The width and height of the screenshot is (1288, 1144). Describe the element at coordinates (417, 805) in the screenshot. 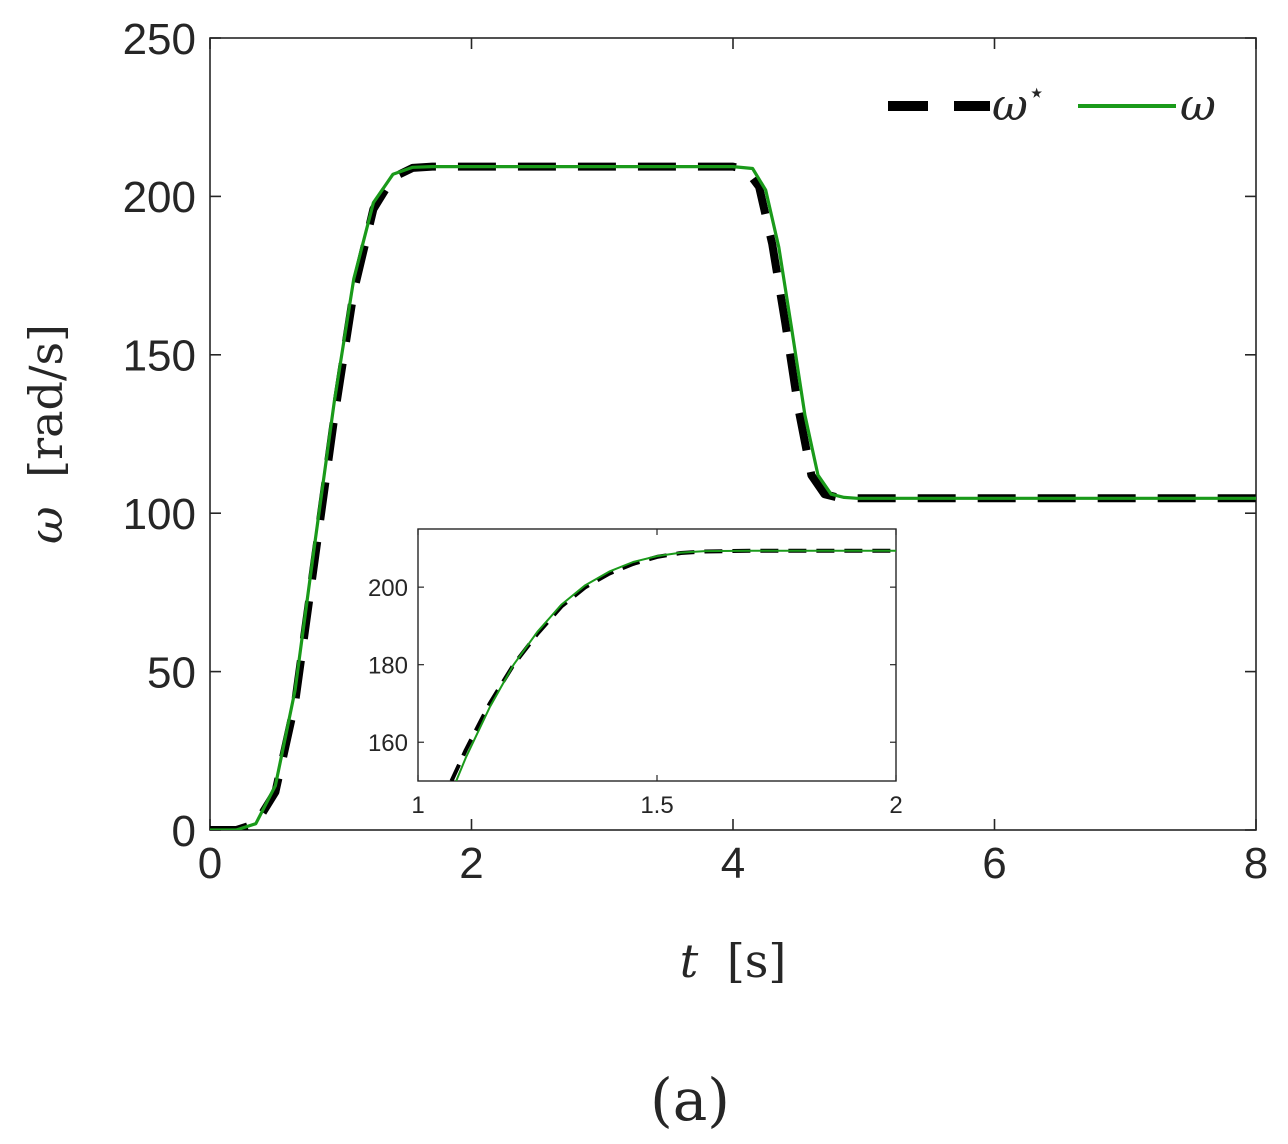

I see `x-tick-label: 1` at that location.